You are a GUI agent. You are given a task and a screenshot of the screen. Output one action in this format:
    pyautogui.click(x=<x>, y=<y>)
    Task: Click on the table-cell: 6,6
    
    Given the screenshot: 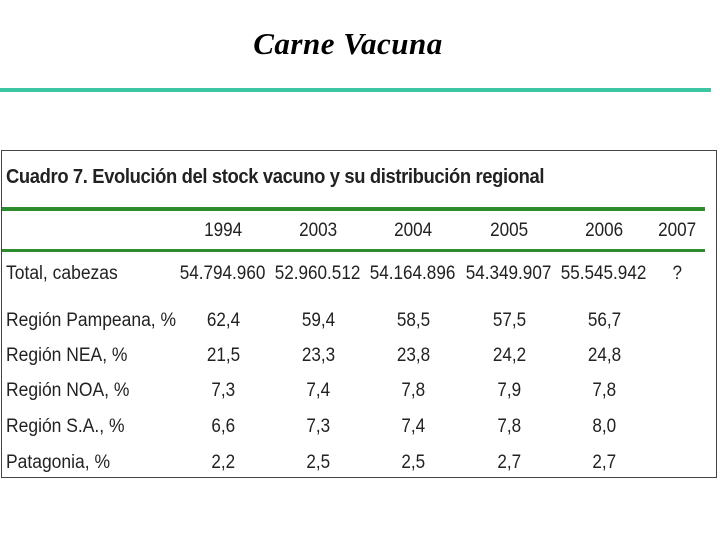 What is the action you would take?
    pyautogui.click(x=223, y=426)
    